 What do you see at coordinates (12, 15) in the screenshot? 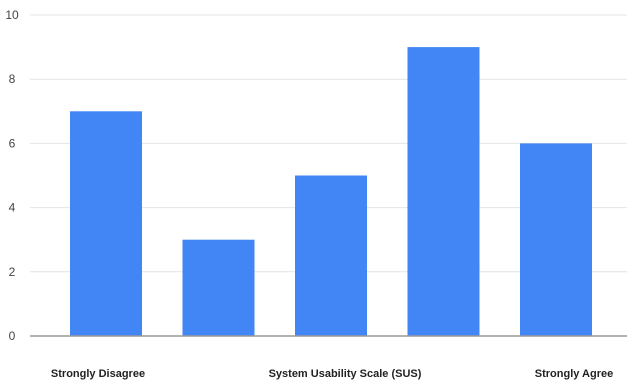
I see `y-tick-label: 10` at bounding box center [12, 15].